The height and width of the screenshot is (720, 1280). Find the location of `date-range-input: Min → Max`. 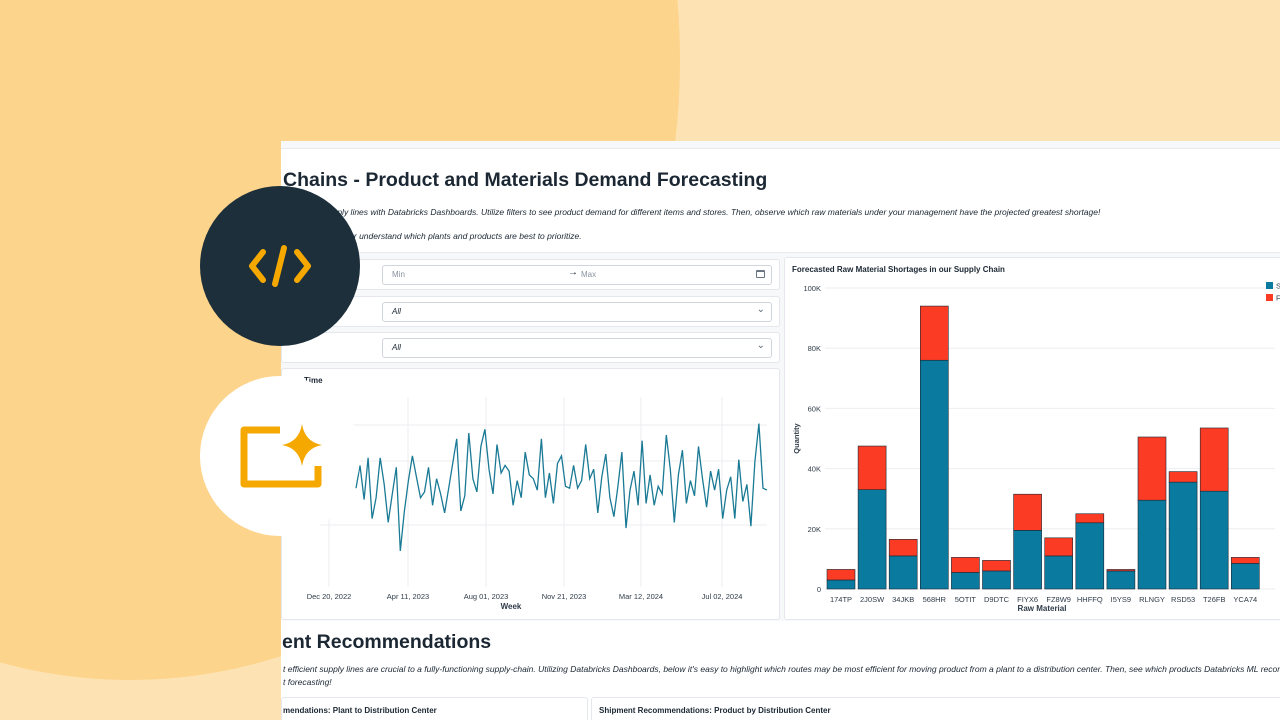

date-range-input: Min → Max is located at coordinates (577, 275).